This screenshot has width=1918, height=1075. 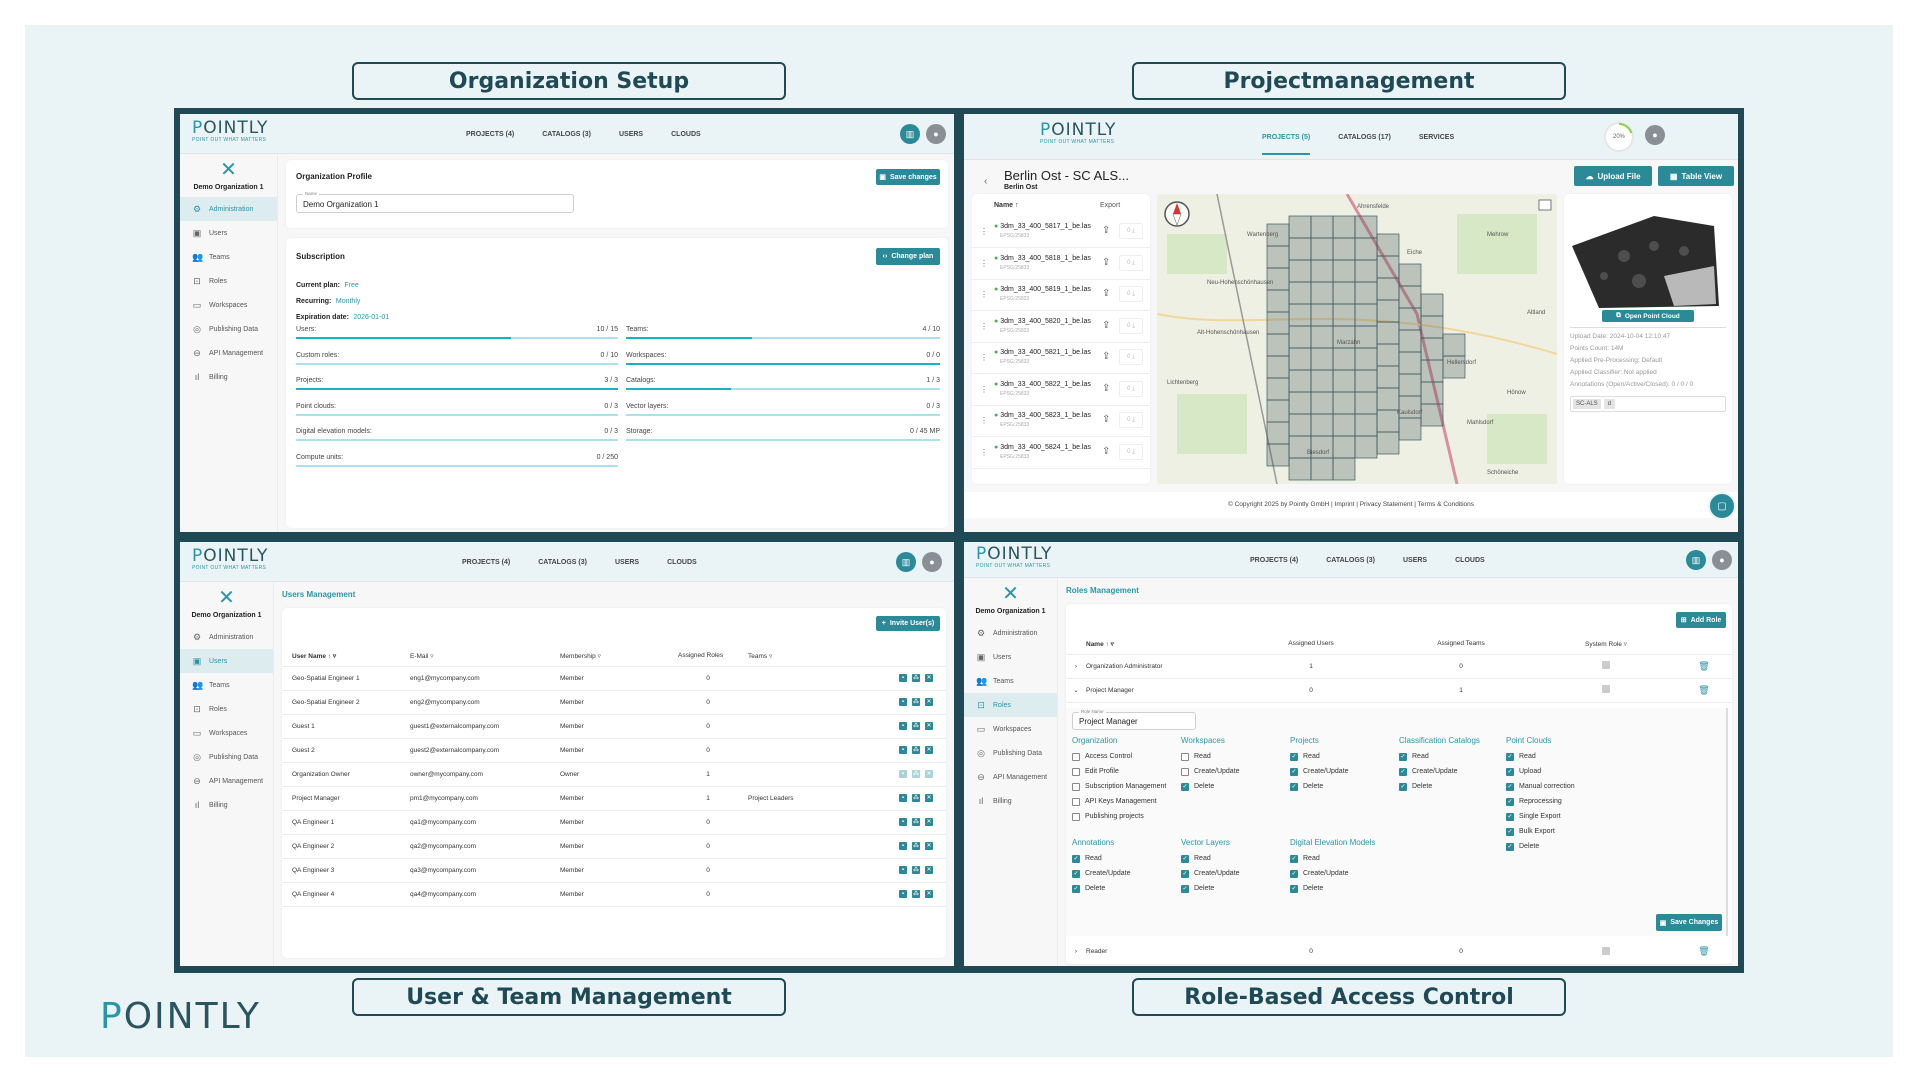 I want to click on open-point-cloud-button: ⧉ Open Point Cloud, so click(x=1648, y=316).